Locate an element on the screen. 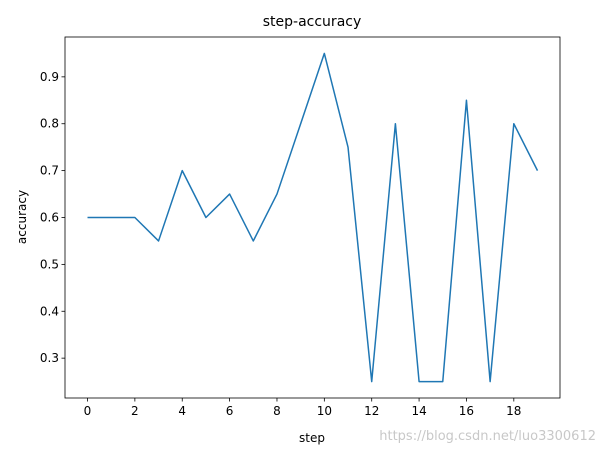 The image size is (601, 453). x-tick-label: 8 is located at coordinates (277, 411).